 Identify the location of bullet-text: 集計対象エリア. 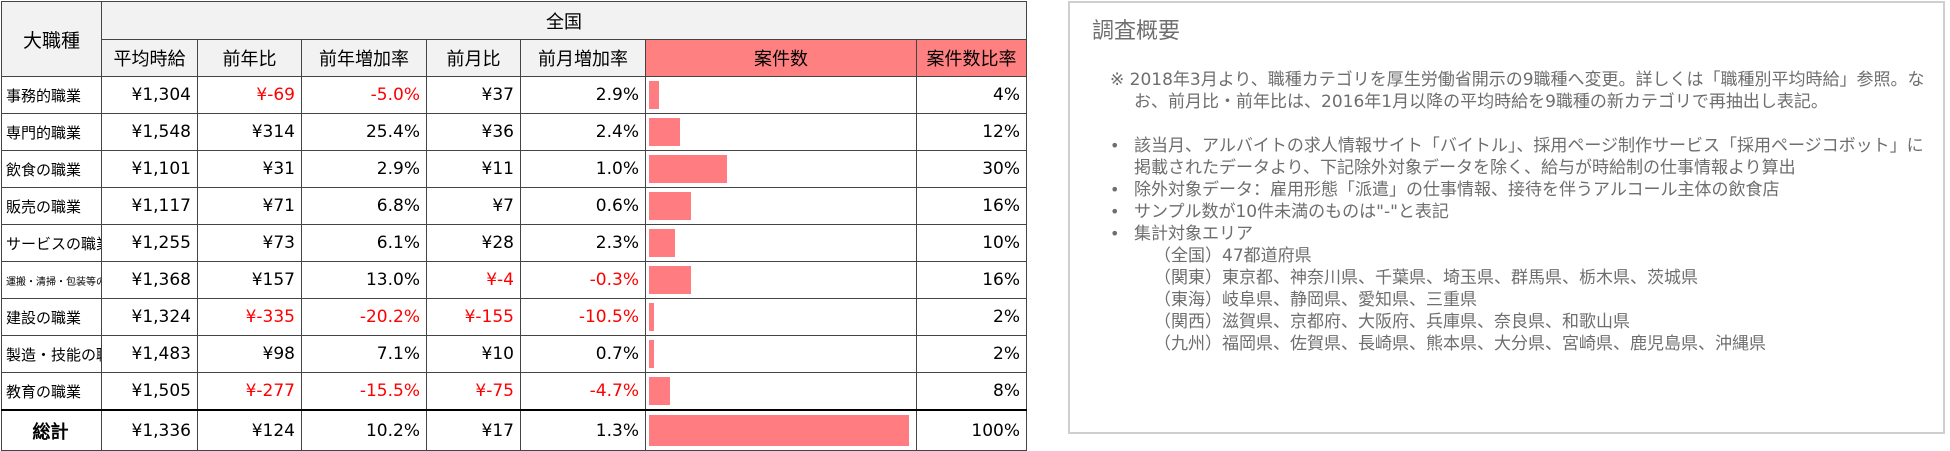
(1193, 234).